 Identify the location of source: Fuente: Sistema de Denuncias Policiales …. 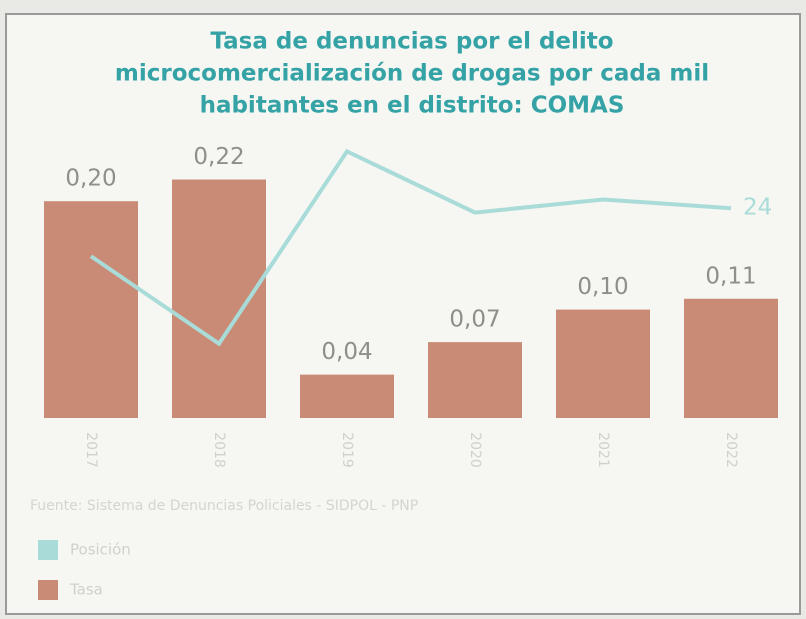
(224, 506).